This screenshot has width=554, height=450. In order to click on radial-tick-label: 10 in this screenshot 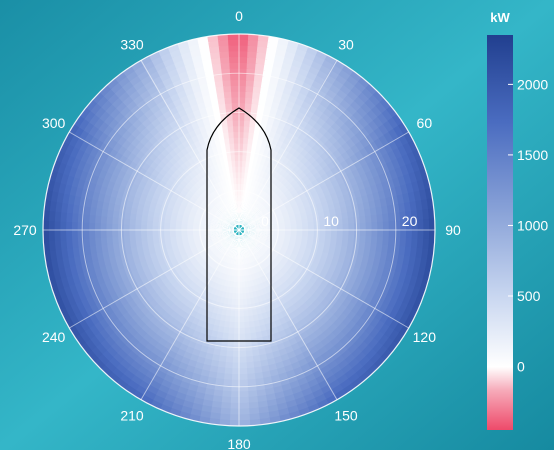, I will do `click(331, 221)`.